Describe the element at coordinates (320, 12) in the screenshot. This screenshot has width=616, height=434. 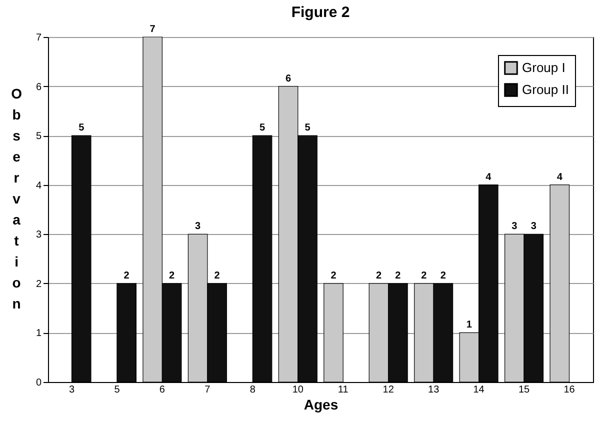
I see `chart-title: Figure 2` at that location.